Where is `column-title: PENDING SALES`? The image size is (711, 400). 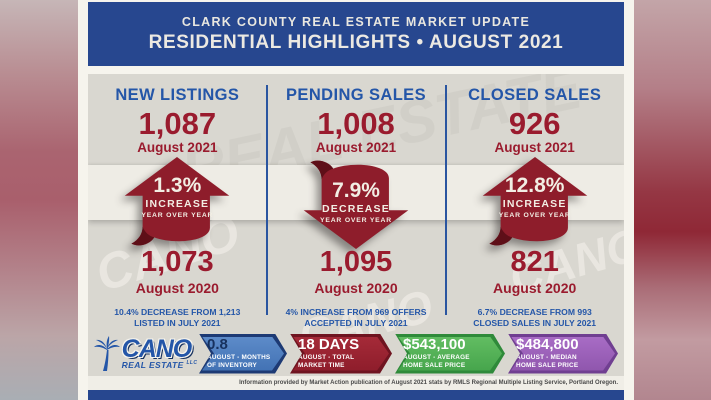
column-title: PENDING SALES is located at coordinates (356, 95).